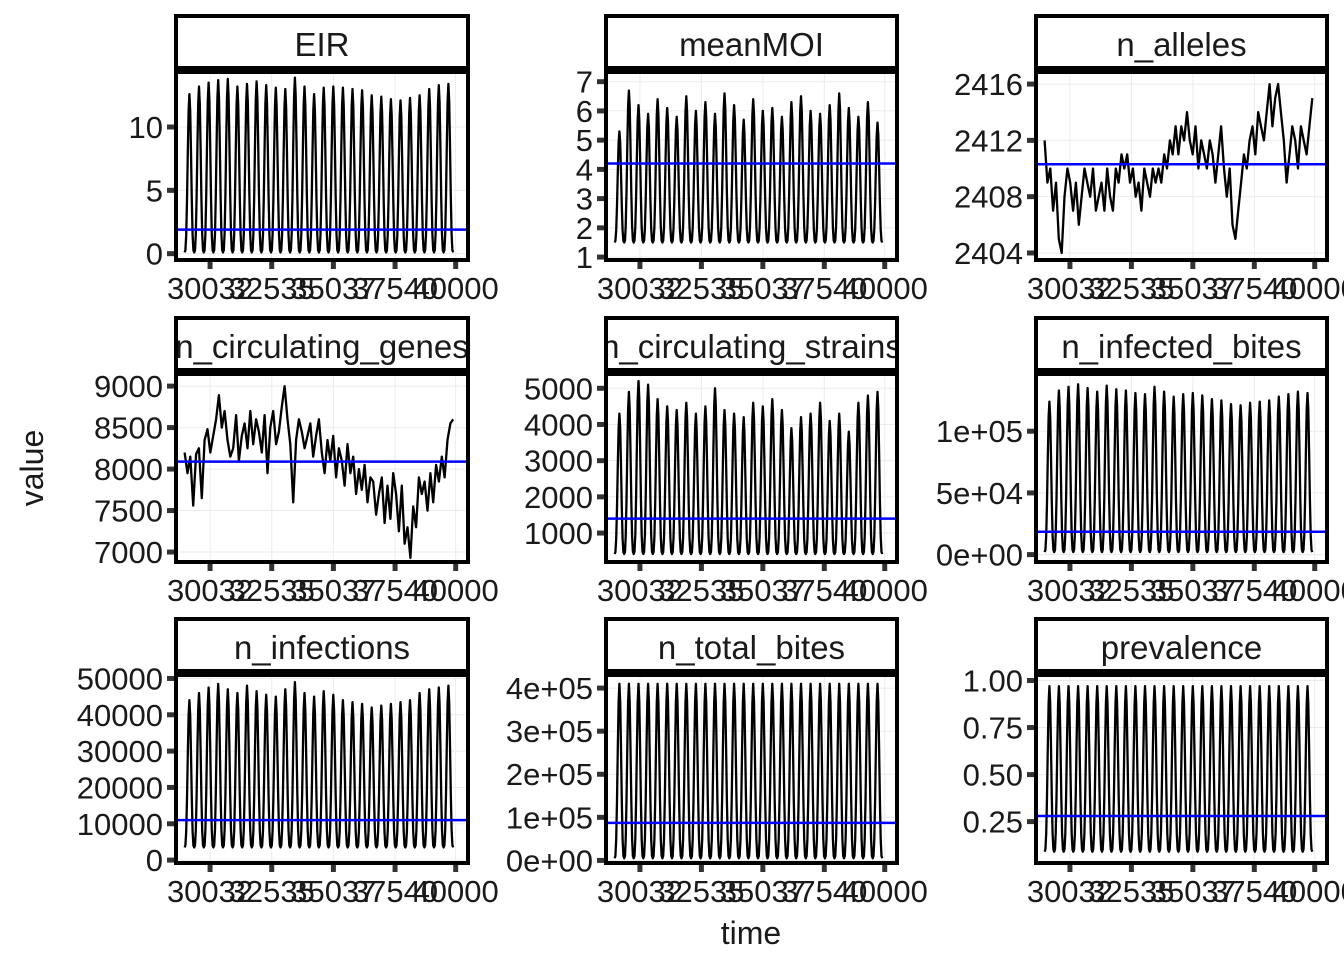 The height and width of the screenshot is (960, 1344). I want to click on facet-strip-label: n_infected_bites, so click(1181, 346).